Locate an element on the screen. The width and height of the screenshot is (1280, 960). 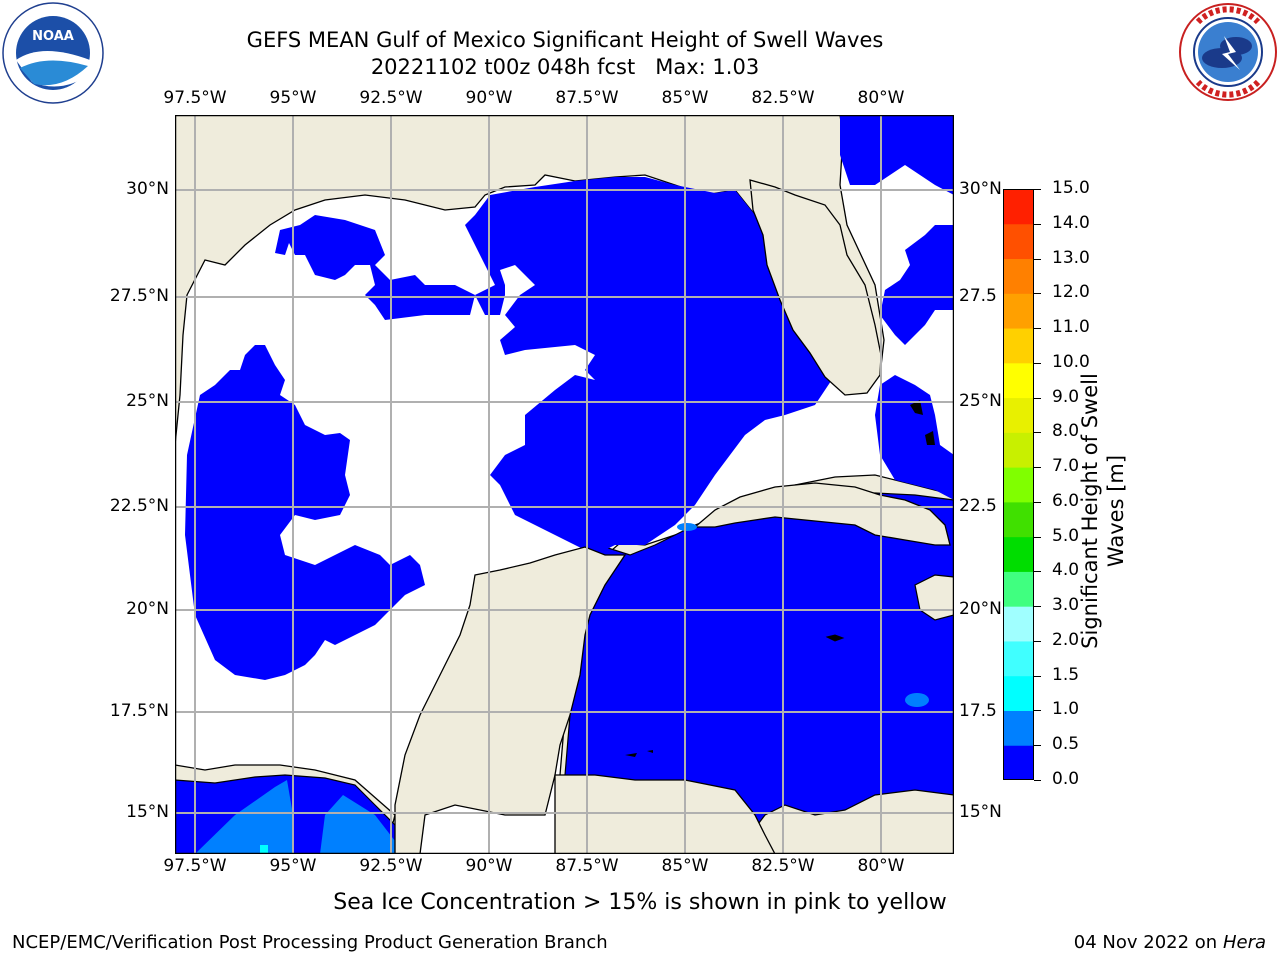
lat-label-right-5: 17.5 is located at coordinates (978, 711).